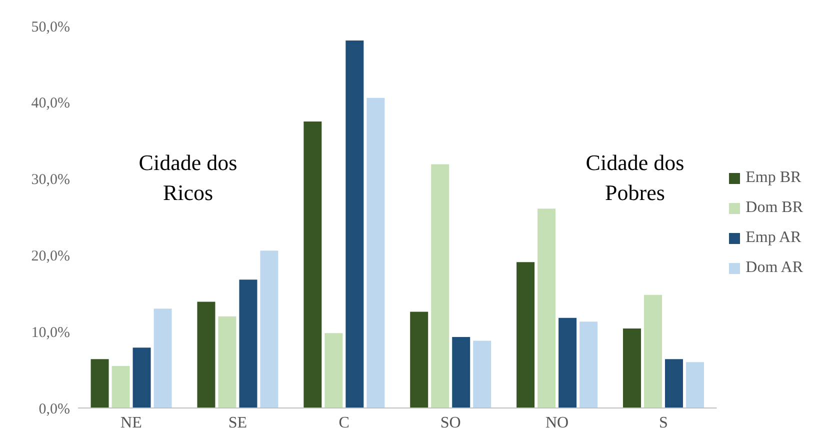 The width and height of the screenshot is (823, 447). I want to click on x-tick-label: S, so click(663, 423).